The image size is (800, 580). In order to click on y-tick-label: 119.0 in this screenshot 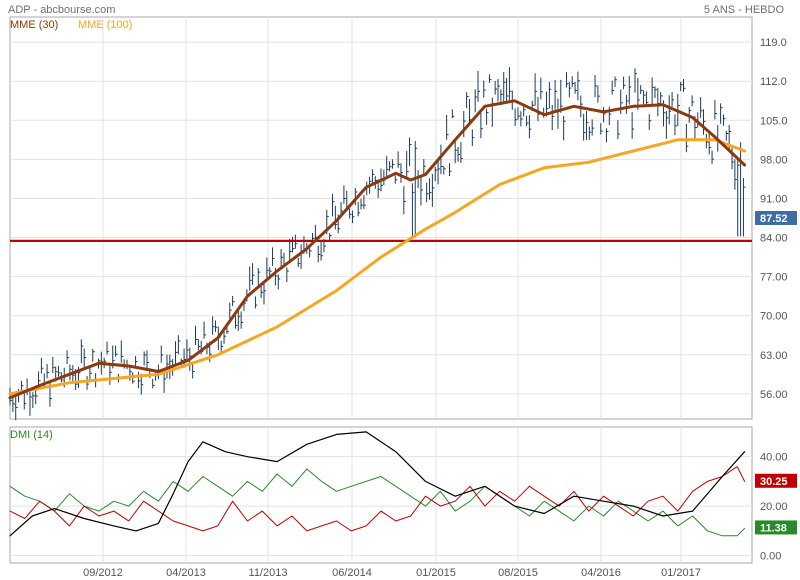, I will do `click(773, 43)`.